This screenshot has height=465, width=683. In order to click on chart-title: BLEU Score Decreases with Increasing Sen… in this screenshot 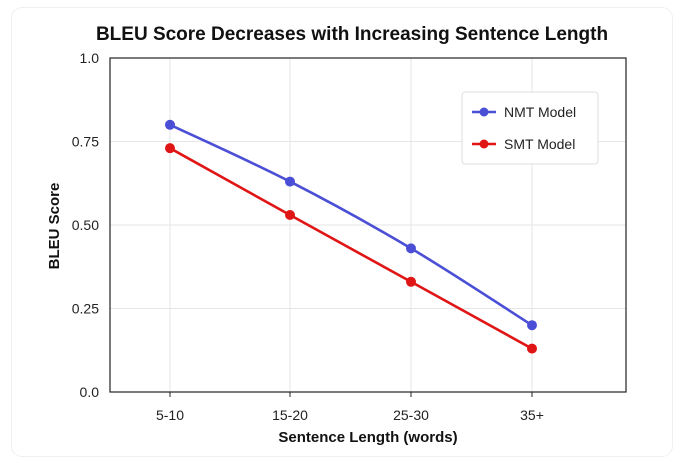, I will do `click(352, 34)`.